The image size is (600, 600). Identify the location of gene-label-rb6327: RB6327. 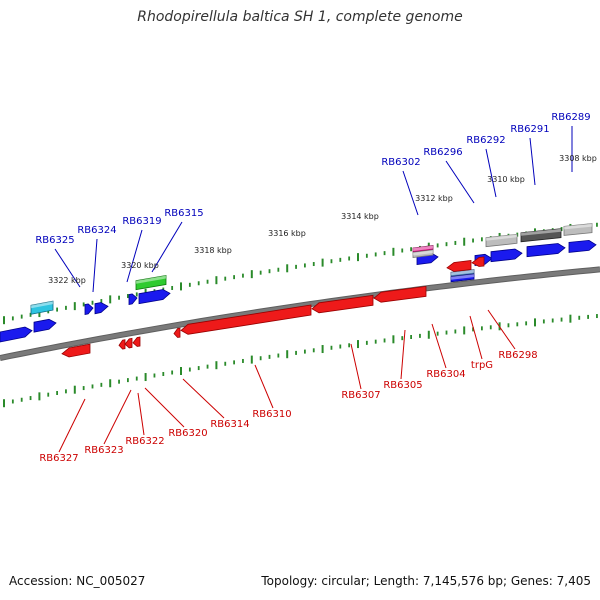
(58, 458).